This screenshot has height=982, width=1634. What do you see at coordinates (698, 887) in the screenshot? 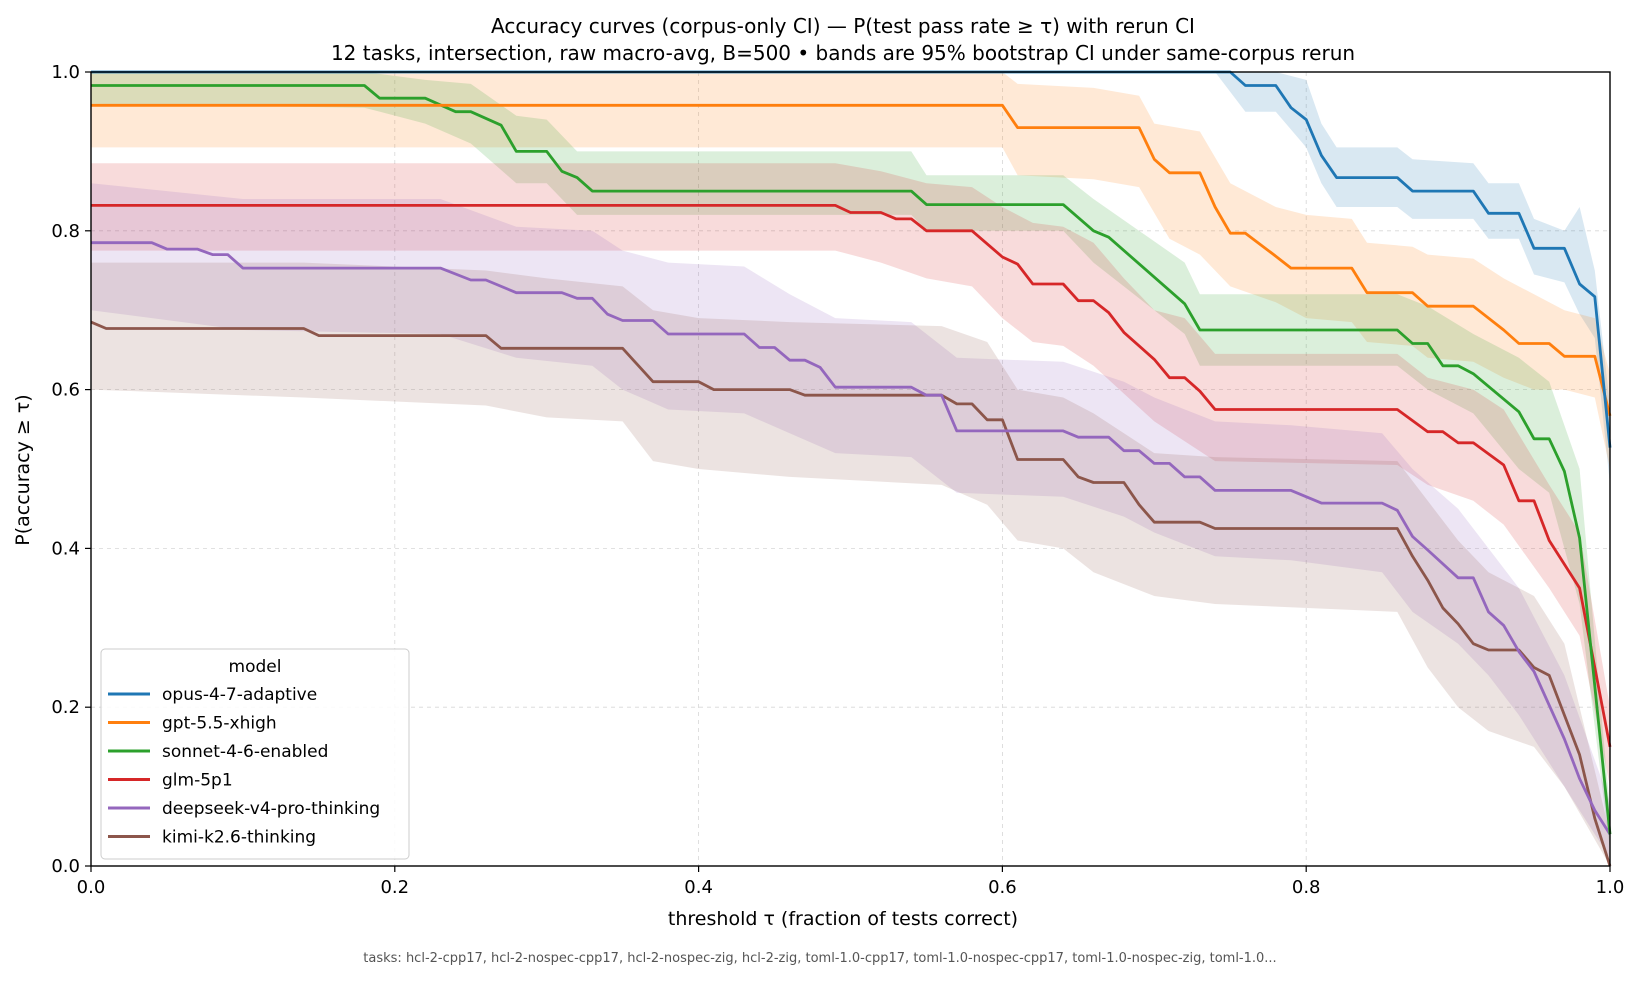
I see `x-tick-label: 0.4` at bounding box center [698, 887].